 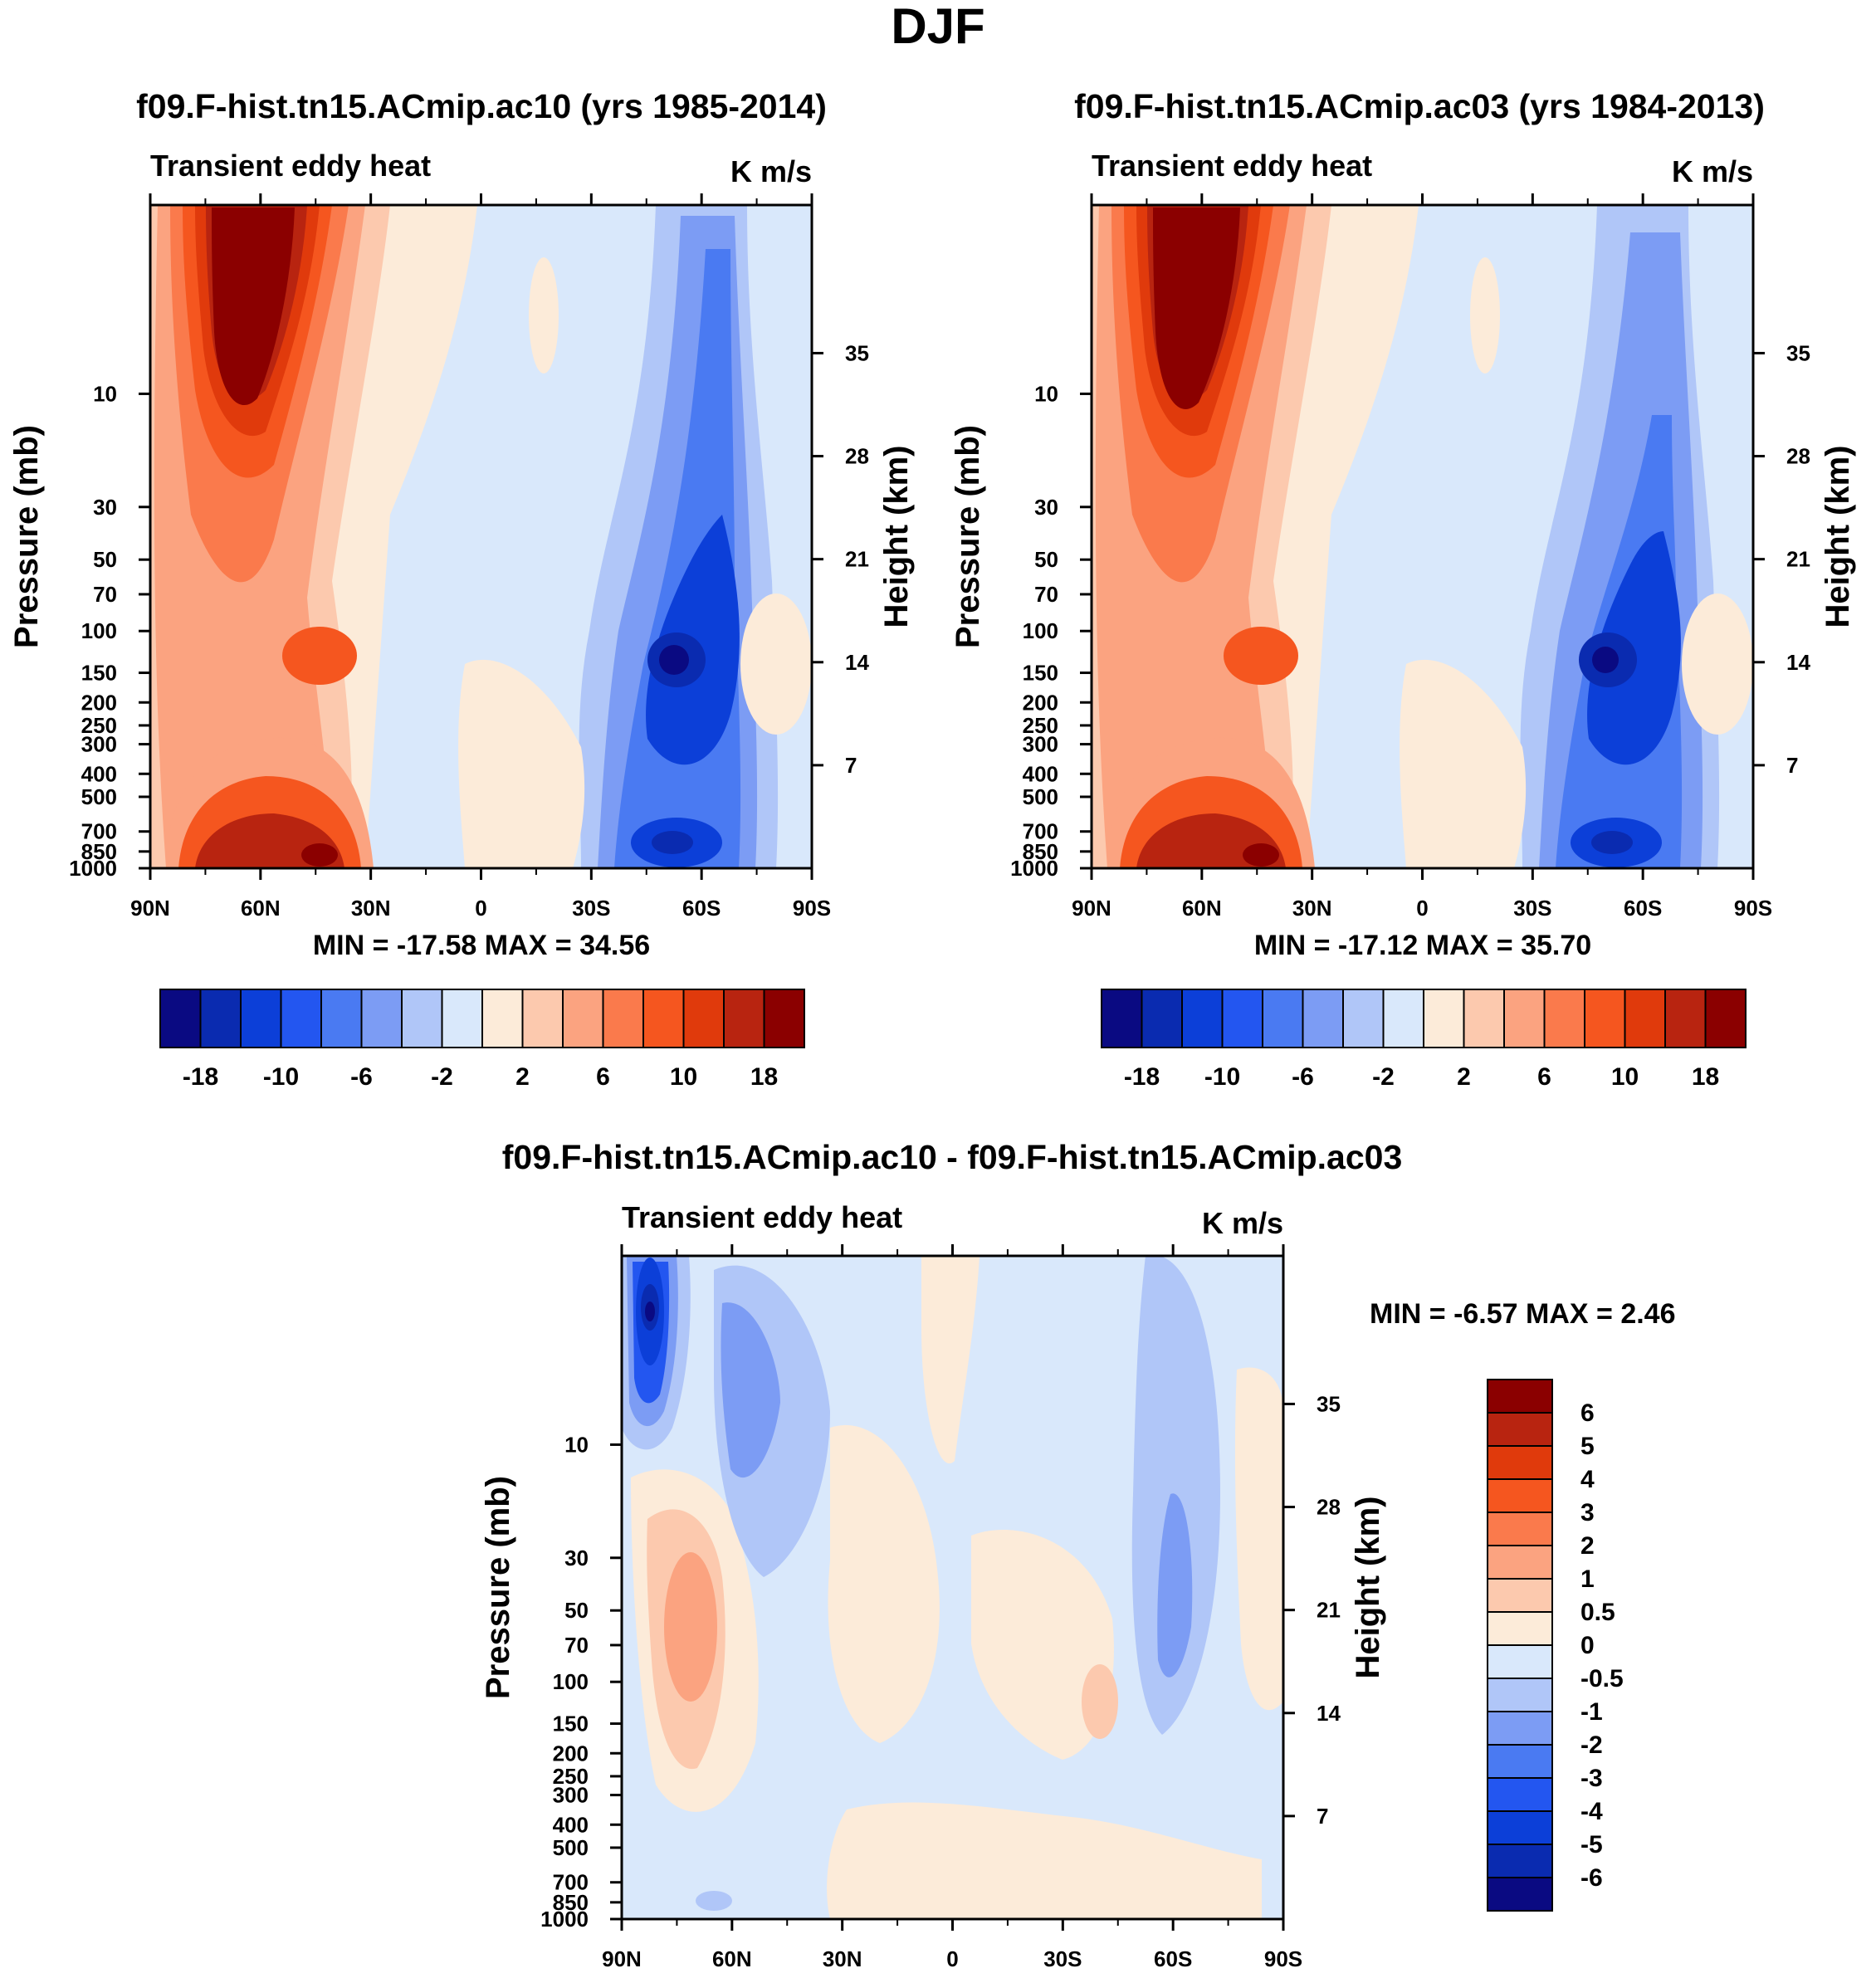 What do you see at coordinates (105, 394) in the screenshot?
I see `y-tick-label: 10` at bounding box center [105, 394].